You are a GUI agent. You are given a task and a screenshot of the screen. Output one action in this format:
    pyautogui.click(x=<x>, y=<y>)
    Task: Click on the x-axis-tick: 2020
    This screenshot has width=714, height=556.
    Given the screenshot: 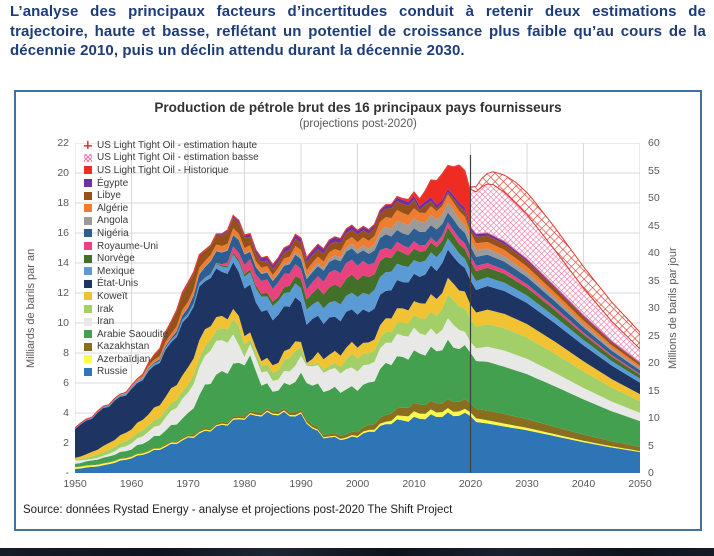 What is the action you would take?
    pyautogui.click(x=470, y=484)
    